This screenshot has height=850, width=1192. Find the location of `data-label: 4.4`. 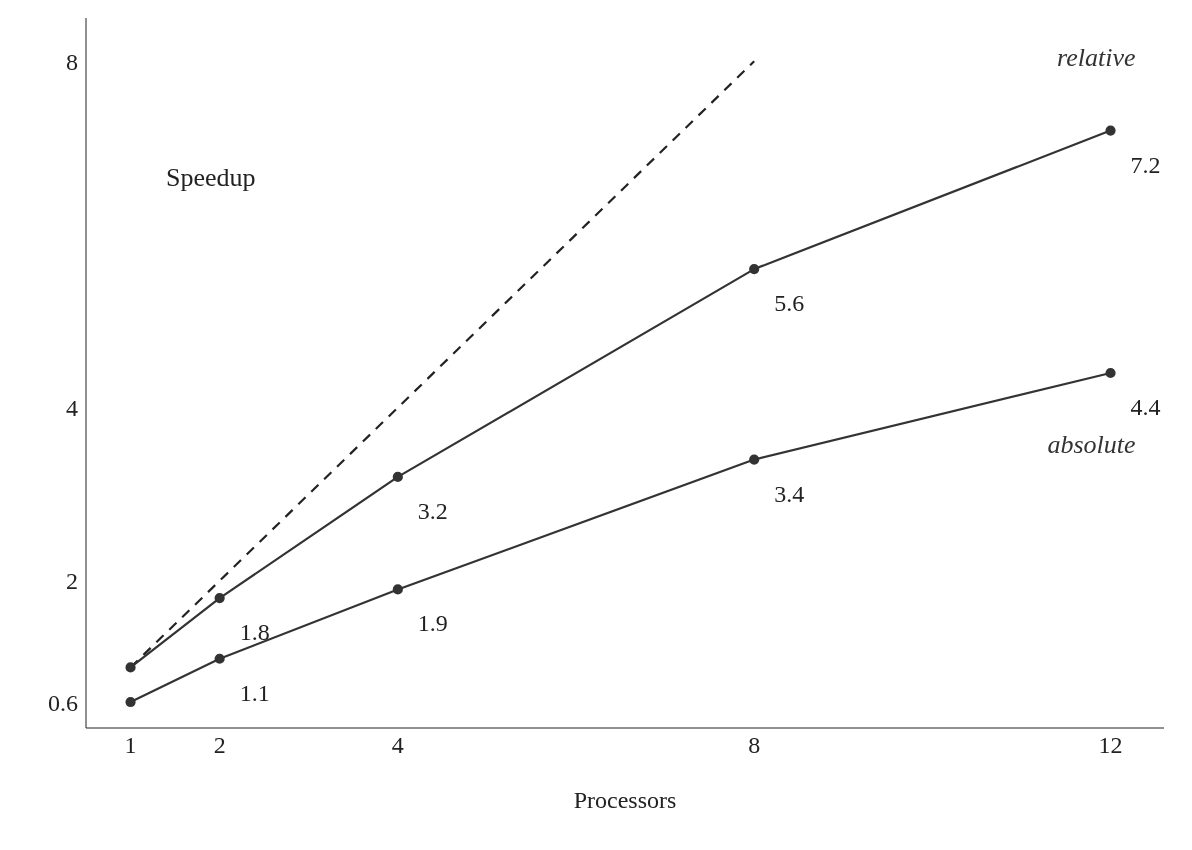

data-label: 4.4 is located at coordinates (1145, 407).